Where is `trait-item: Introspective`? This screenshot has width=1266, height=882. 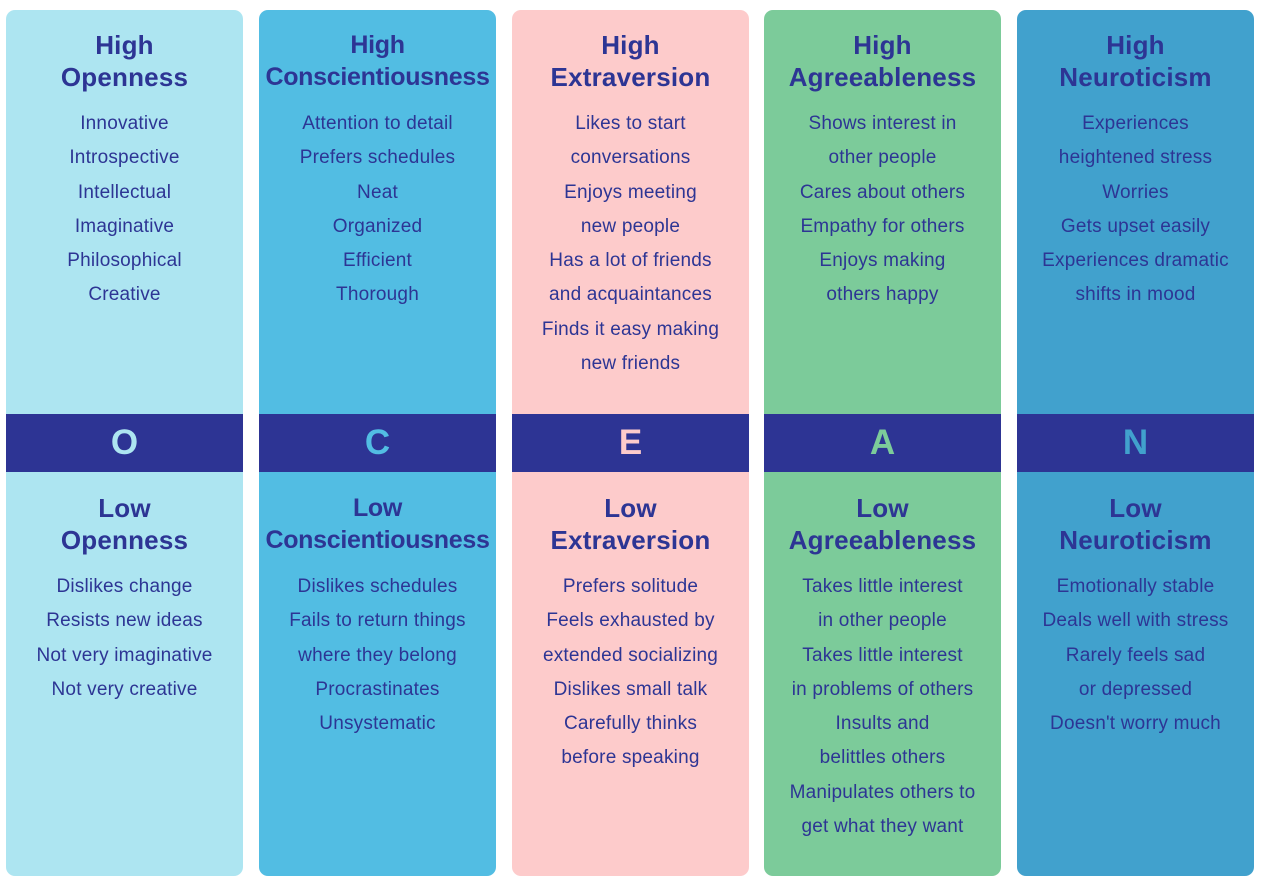 trait-item: Introspective is located at coordinates (124, 158).